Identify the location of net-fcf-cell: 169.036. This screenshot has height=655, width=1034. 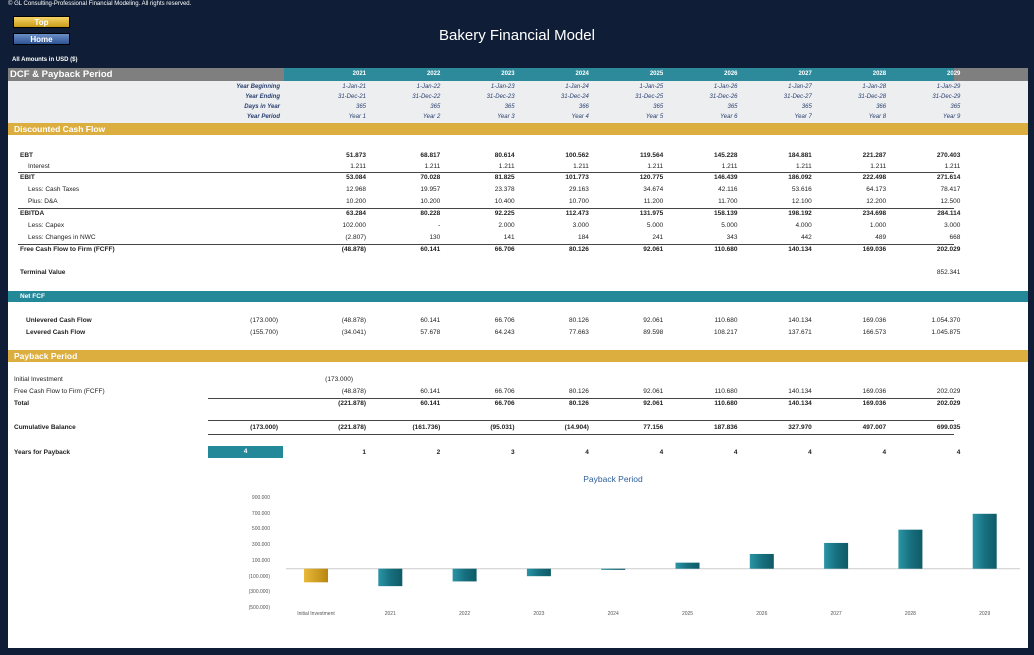
(874, 320).